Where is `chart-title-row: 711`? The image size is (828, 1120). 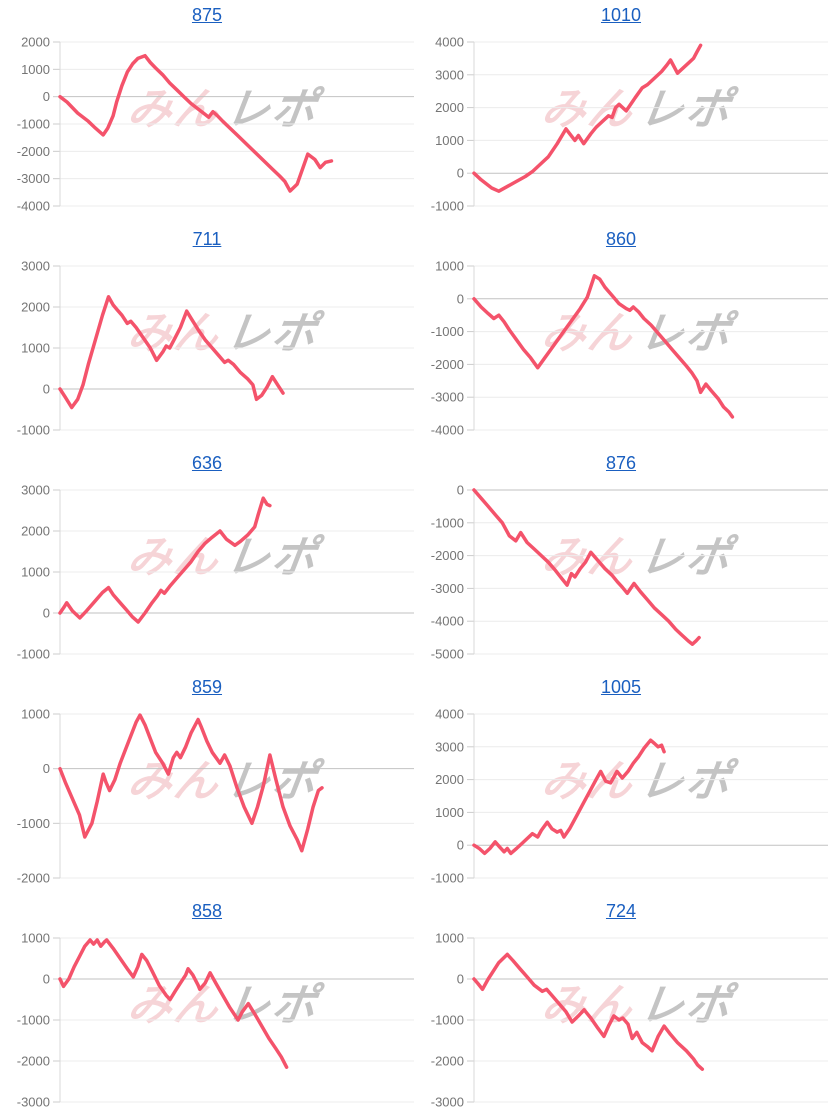
chart-title-row: 711 is located at coordinates (207, 239).